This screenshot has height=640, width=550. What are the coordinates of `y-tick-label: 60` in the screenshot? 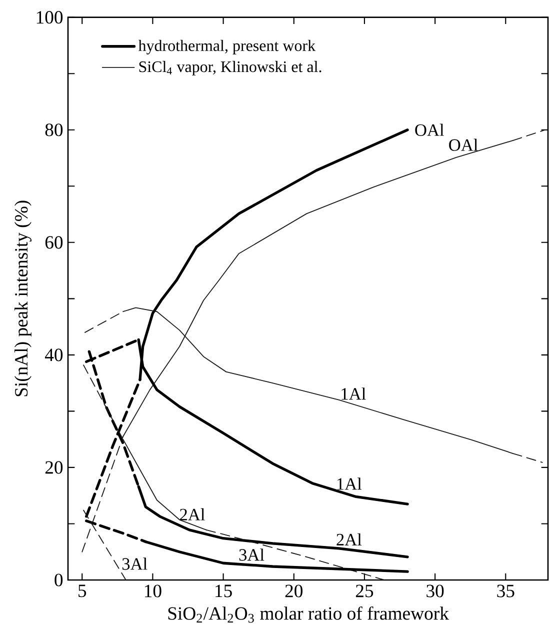 It's located at (54, 242).